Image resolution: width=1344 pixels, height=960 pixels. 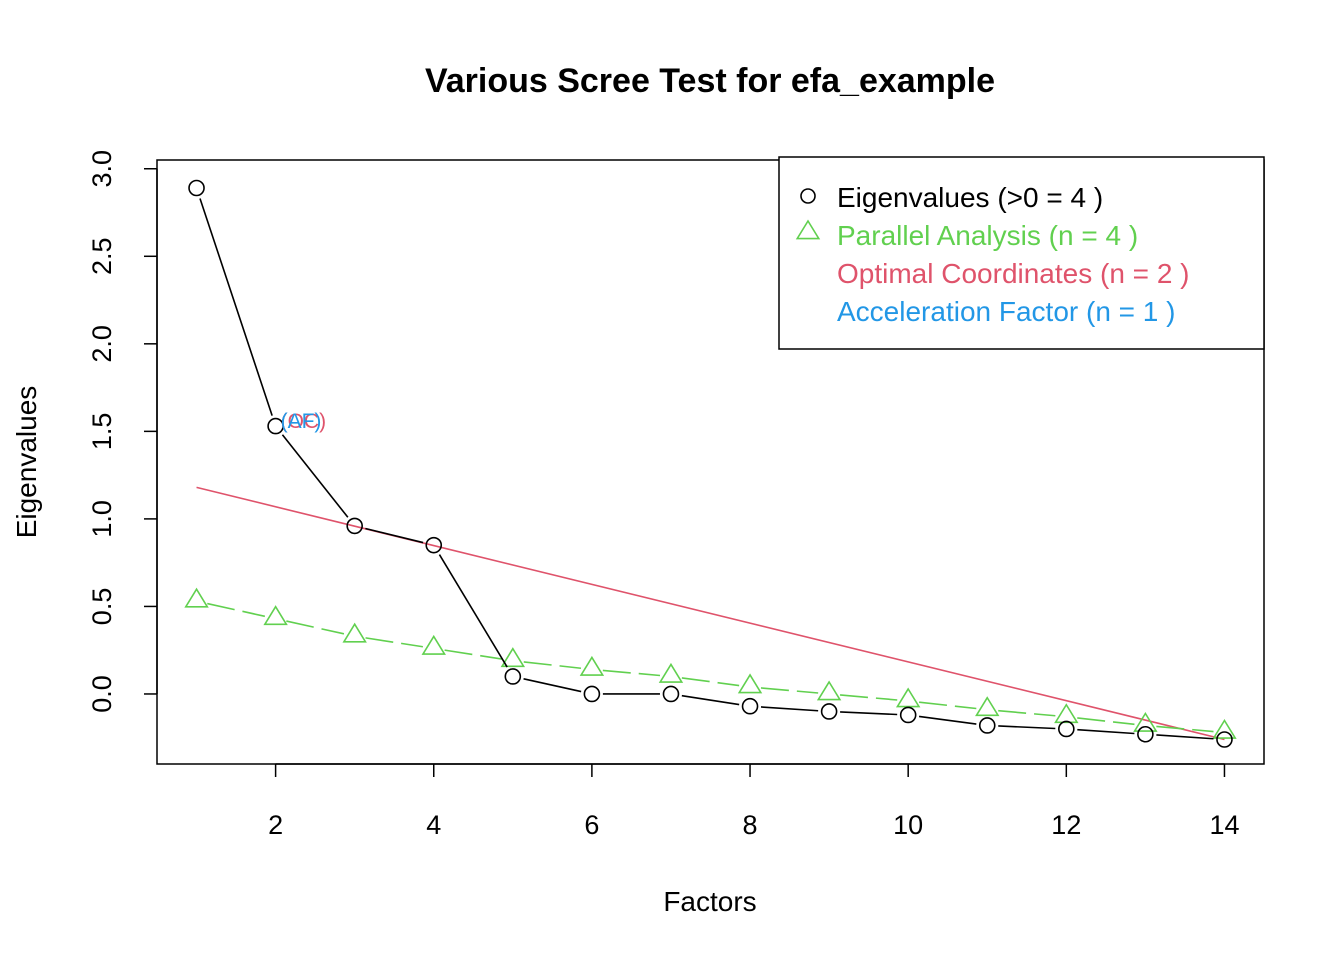 What do you see at coordinates (710, 81) in the screenshot?
I see `chart-title: Various Scree Test for efa_example` at bounding box center [710, 81].